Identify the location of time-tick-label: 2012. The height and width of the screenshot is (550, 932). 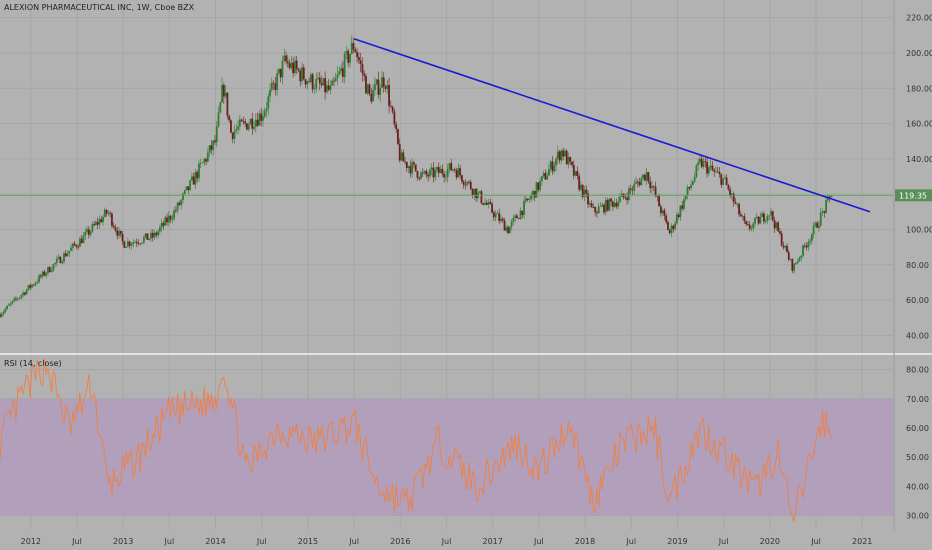
(31, 541).